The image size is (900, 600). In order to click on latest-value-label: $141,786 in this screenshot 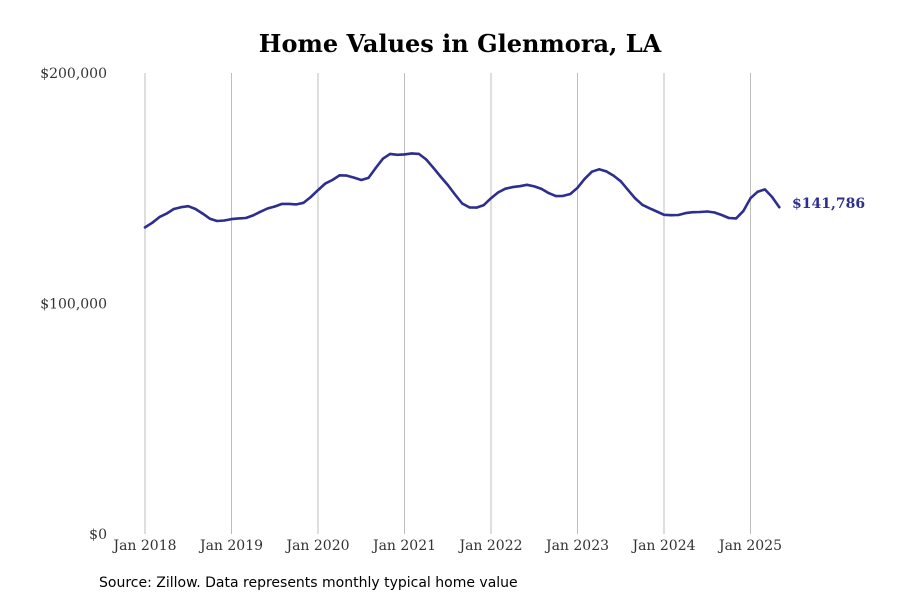, I will do `click(828, 204)`.